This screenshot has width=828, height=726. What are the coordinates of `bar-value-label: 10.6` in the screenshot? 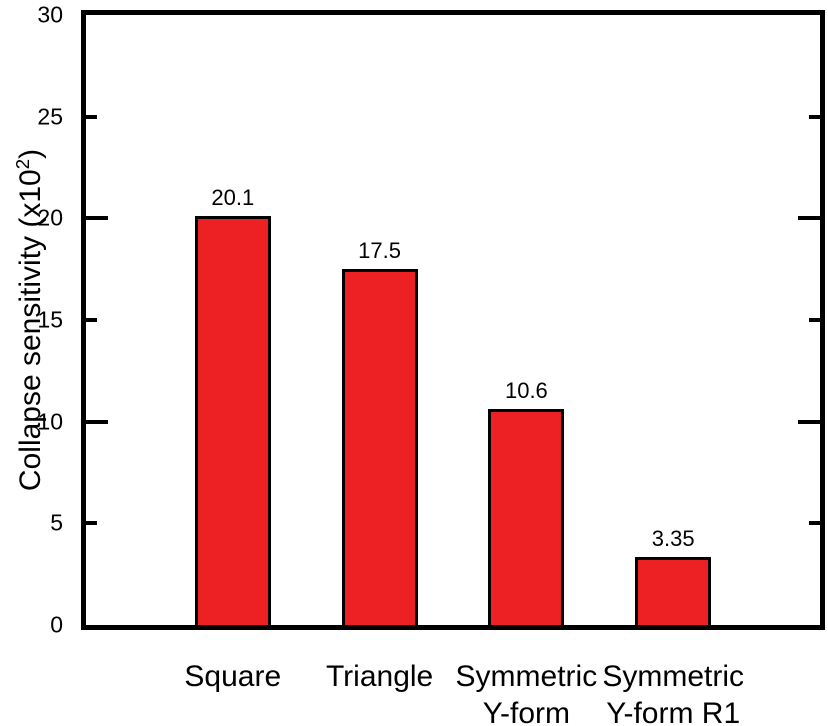 It's located at (526, 391).